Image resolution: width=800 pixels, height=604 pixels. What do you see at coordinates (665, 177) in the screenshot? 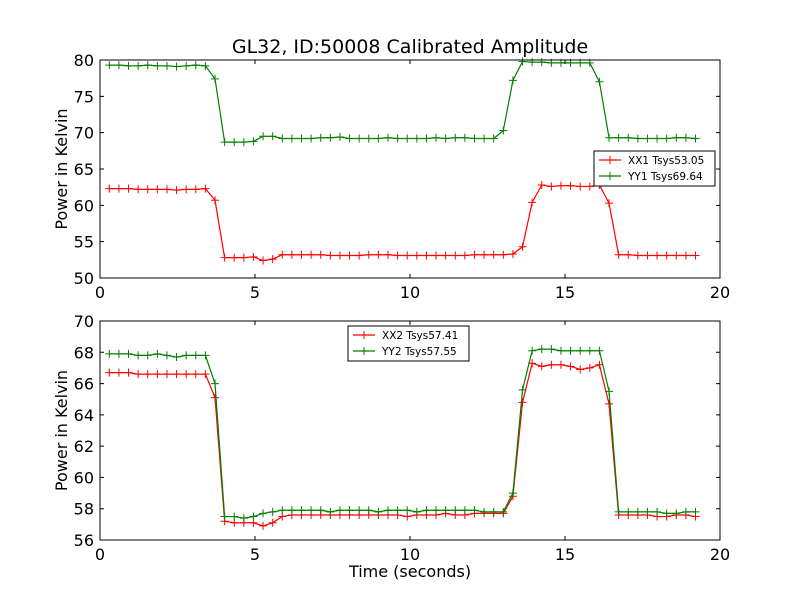
I see `legend-label: YY1 Tsys69.64` at bounding box center [665, 177].